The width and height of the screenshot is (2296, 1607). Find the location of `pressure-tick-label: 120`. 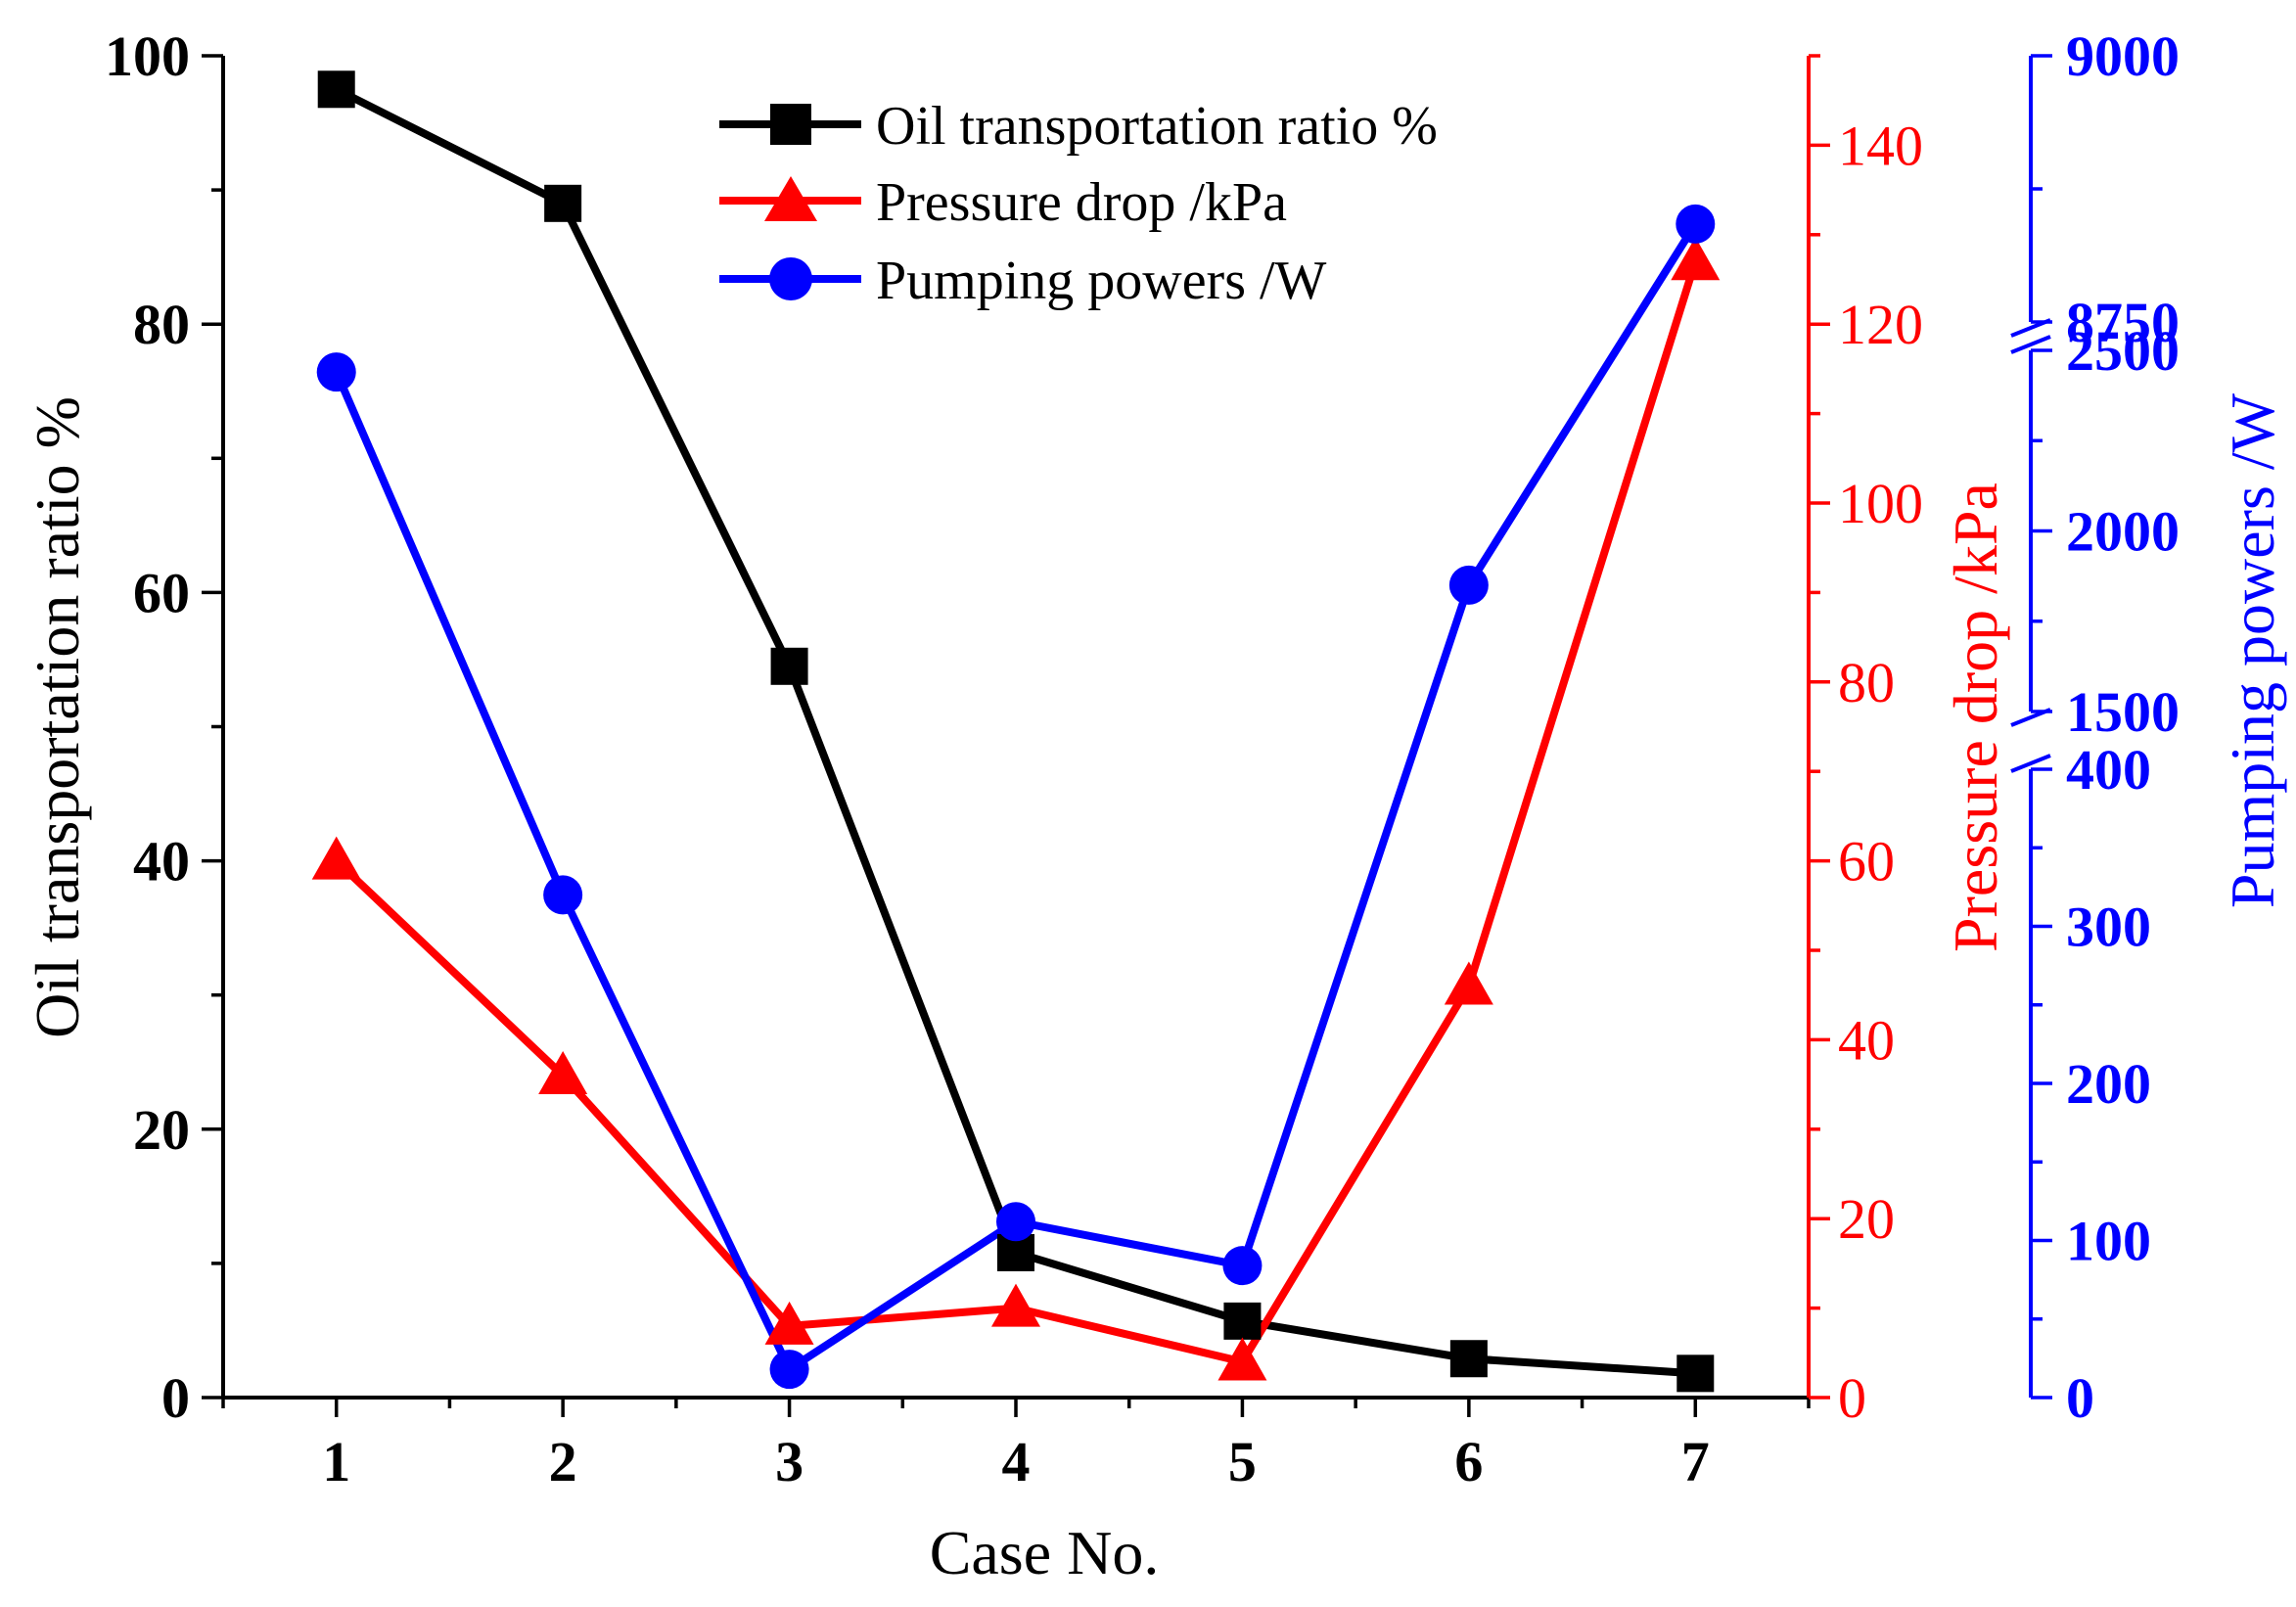

pressure-tick-label: 120 is located at coordinates (1880, 324).